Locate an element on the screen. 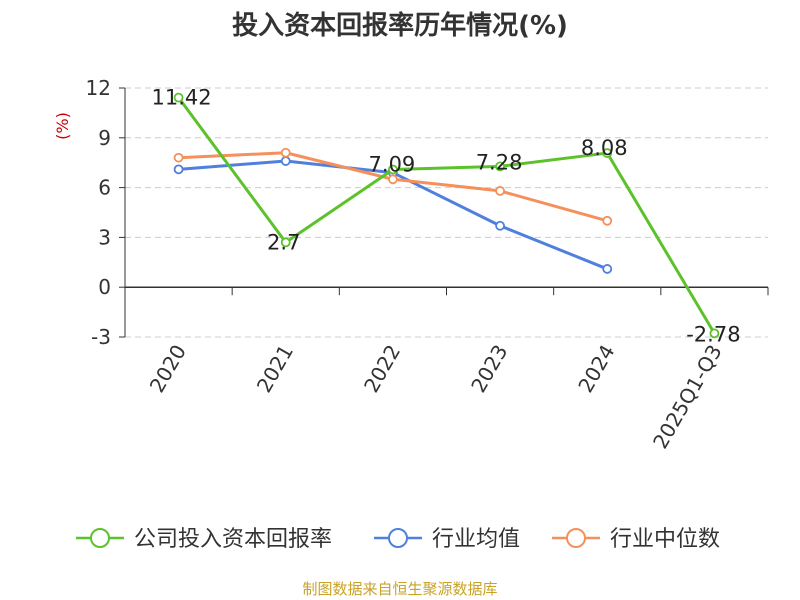 The width and height of the screenshot is (800, 600). x-tick-label: 2022 is located at coordinates (382, 369).